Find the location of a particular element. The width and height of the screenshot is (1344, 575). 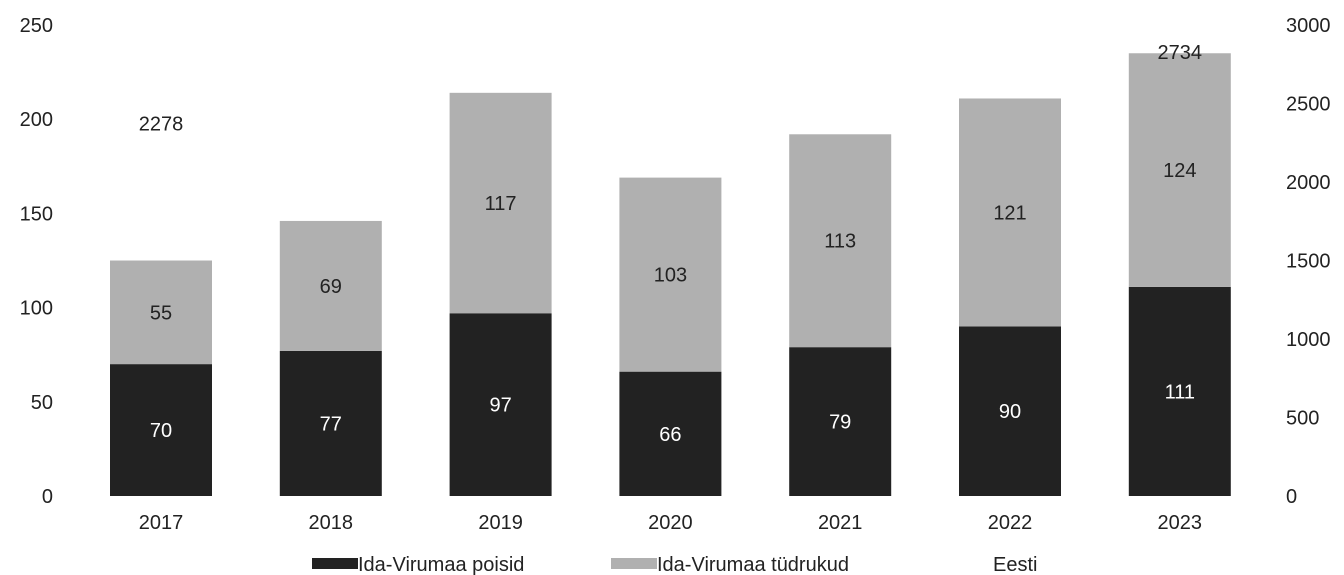

left-tick-label: 50 is located at coordinates (42, 403).